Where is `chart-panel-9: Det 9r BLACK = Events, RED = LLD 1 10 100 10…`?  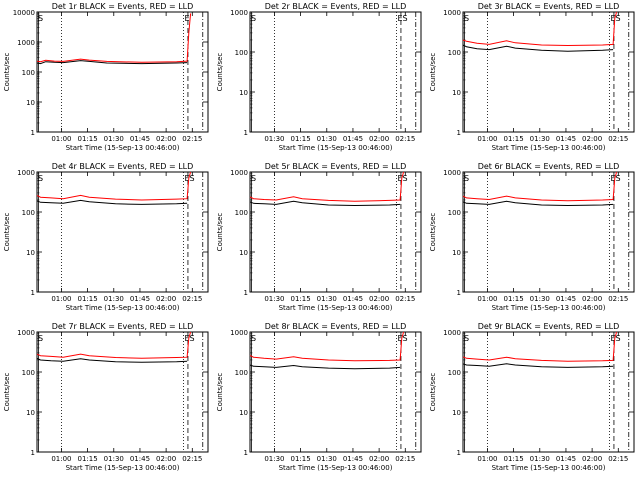 chart-panel-9: Det 9r BLACK = Events, RED = LLD 1 10 100 10… is located at coordinates (532, 397).